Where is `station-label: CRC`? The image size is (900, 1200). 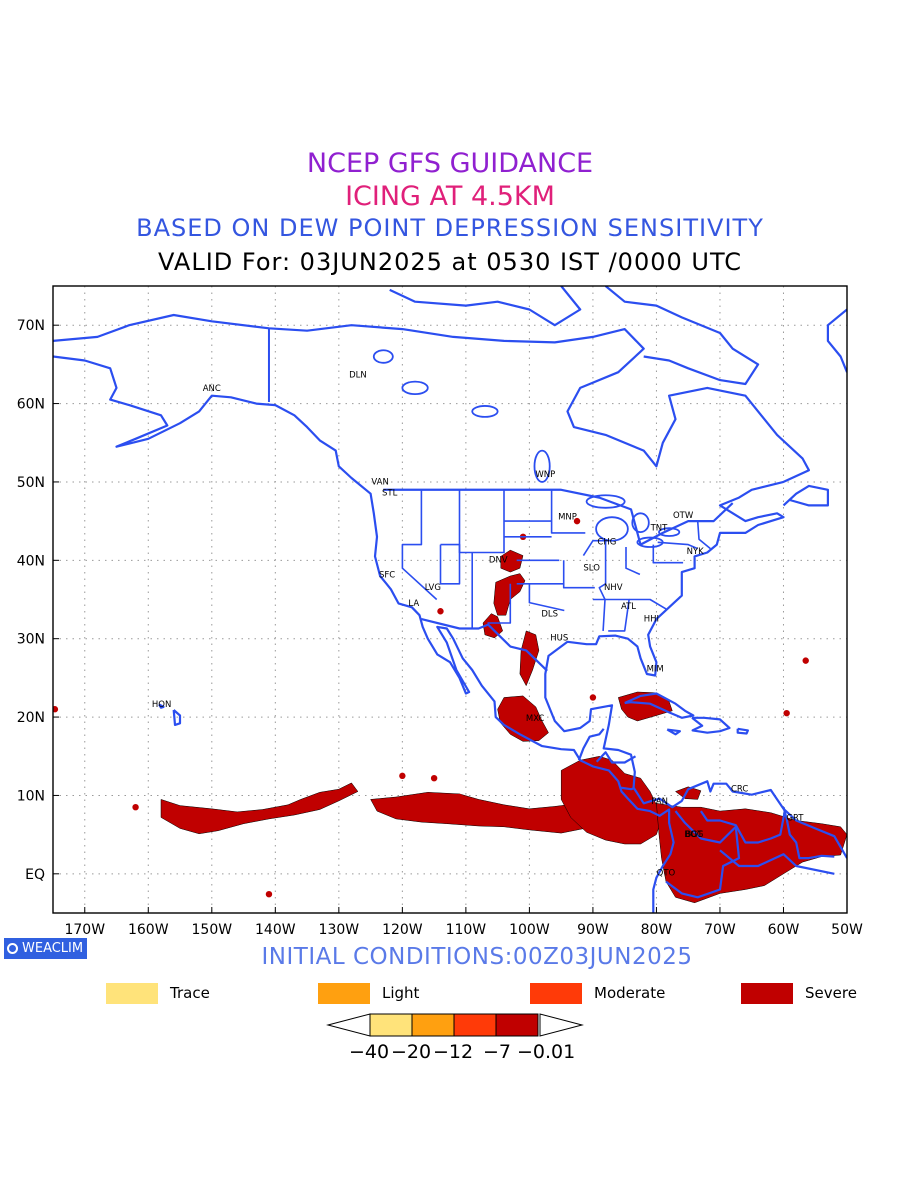 station-label: CRC is located at coordinates (739, 790).